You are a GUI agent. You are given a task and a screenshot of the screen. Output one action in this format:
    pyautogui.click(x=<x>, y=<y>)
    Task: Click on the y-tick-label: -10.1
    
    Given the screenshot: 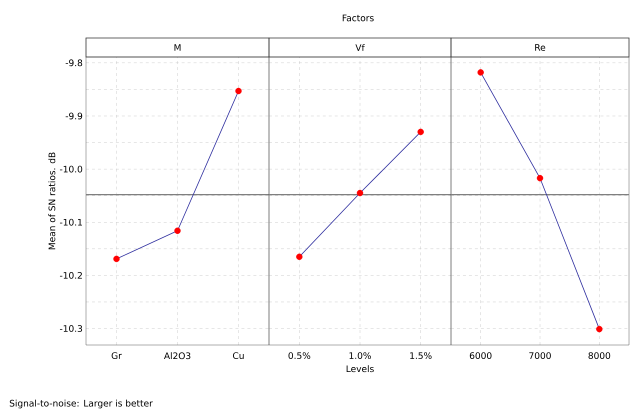 What is the action you would take?
    pyautogui.click(x=71, y=222)
    